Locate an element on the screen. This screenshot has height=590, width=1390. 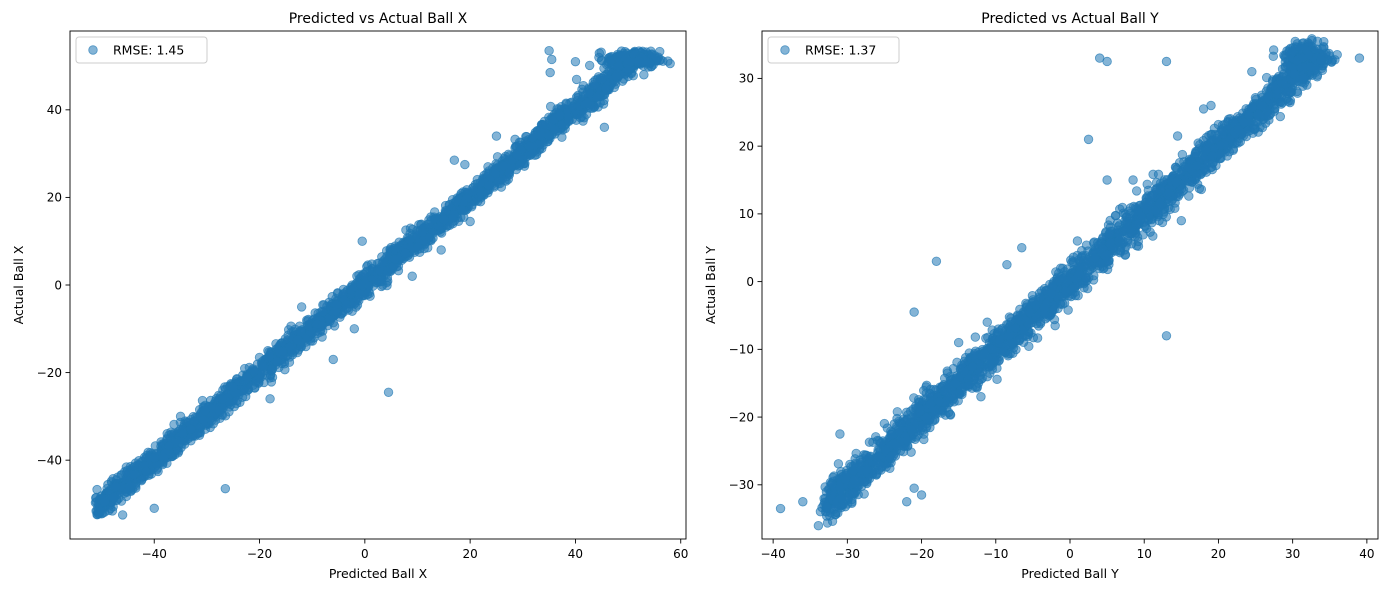
y-tick-label: 0 is located at coordinates (58, 285).